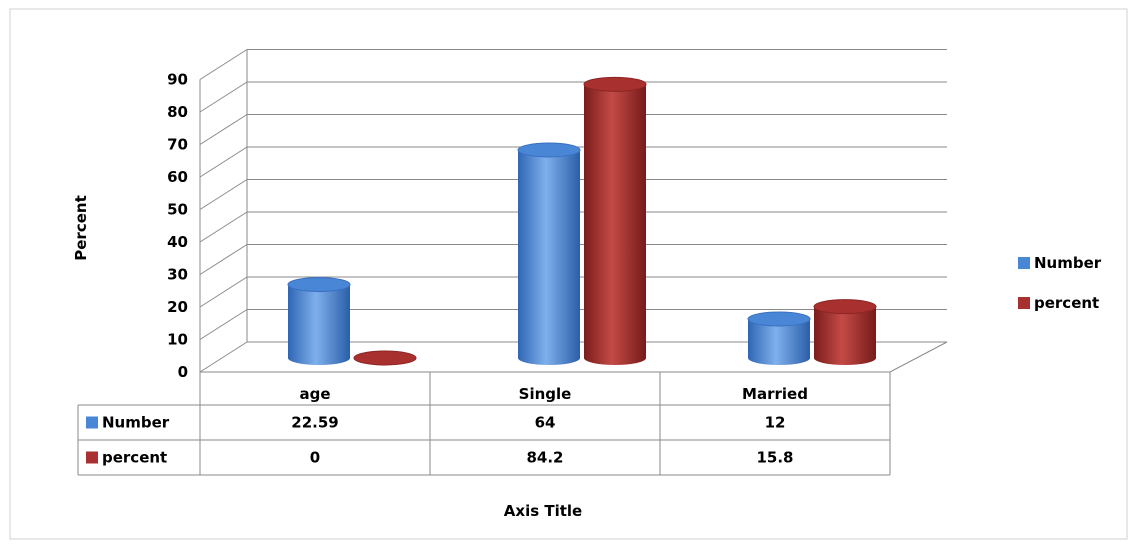  I want to click on y-tick-label: 90, so click(177, 80).